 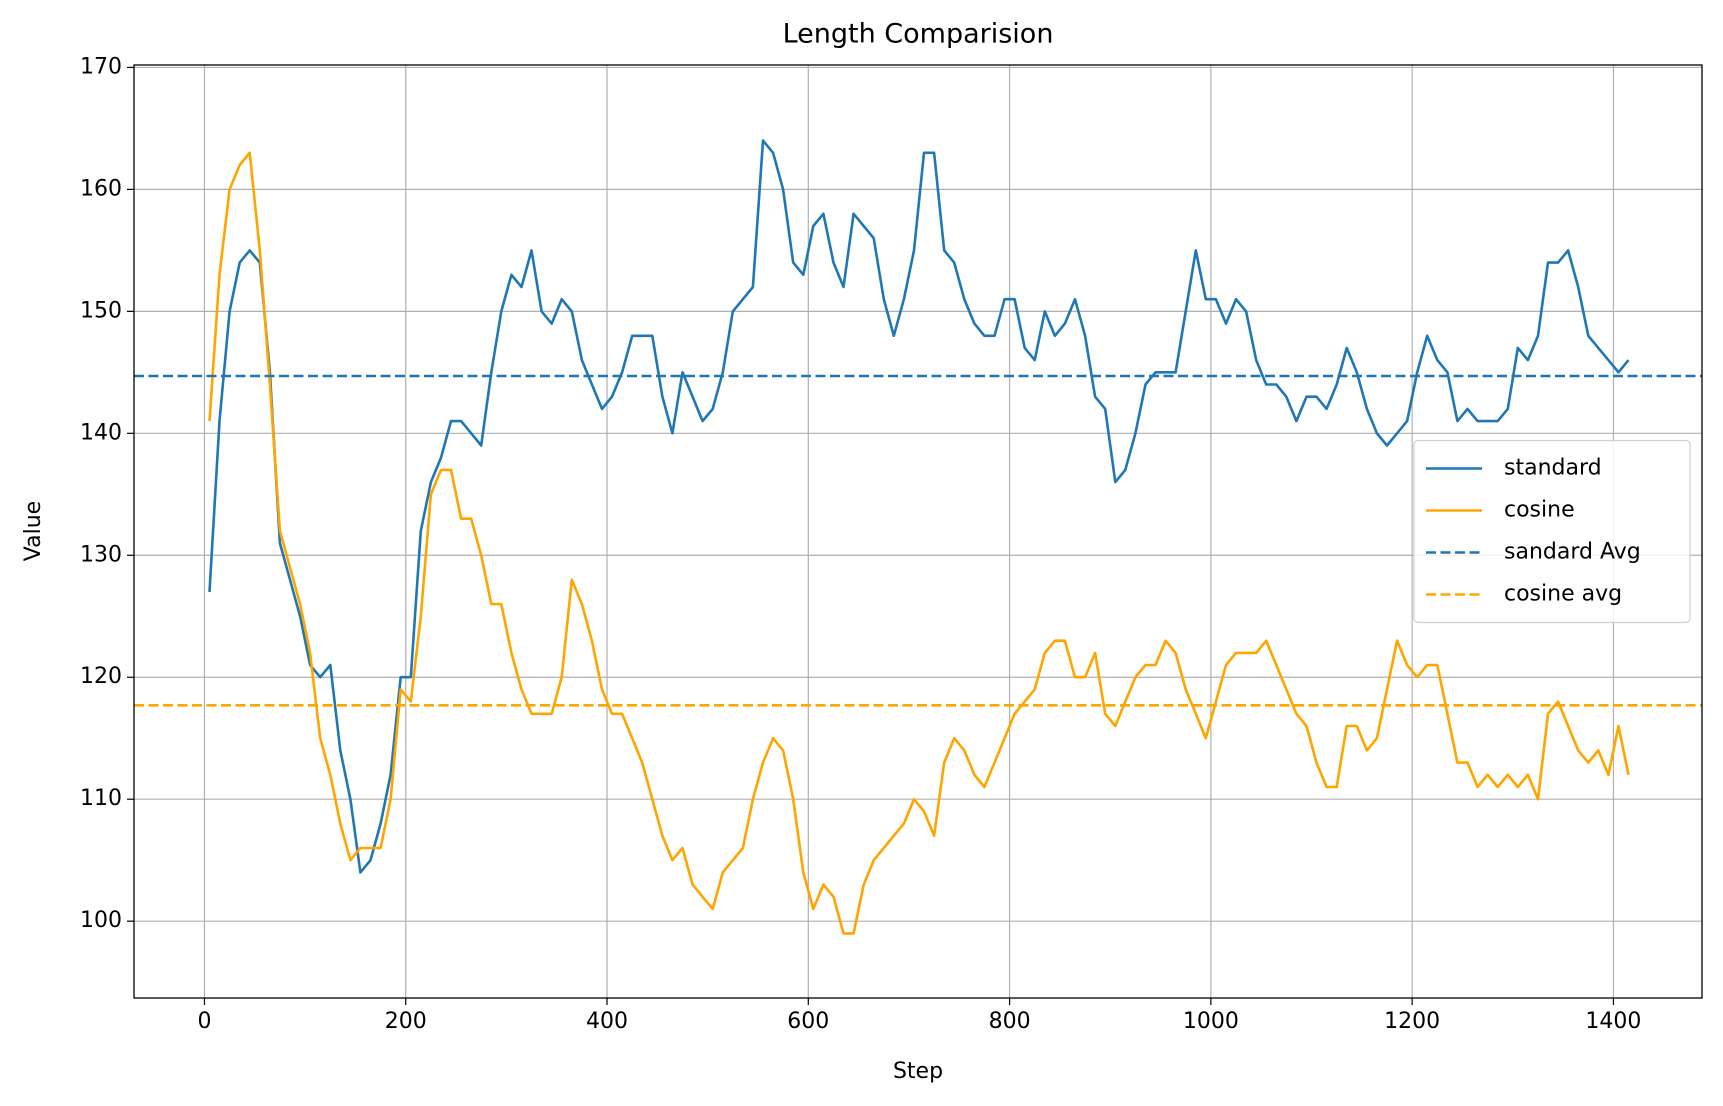 I want to click on y-tick-label: 110, so click(x=101, y=798).